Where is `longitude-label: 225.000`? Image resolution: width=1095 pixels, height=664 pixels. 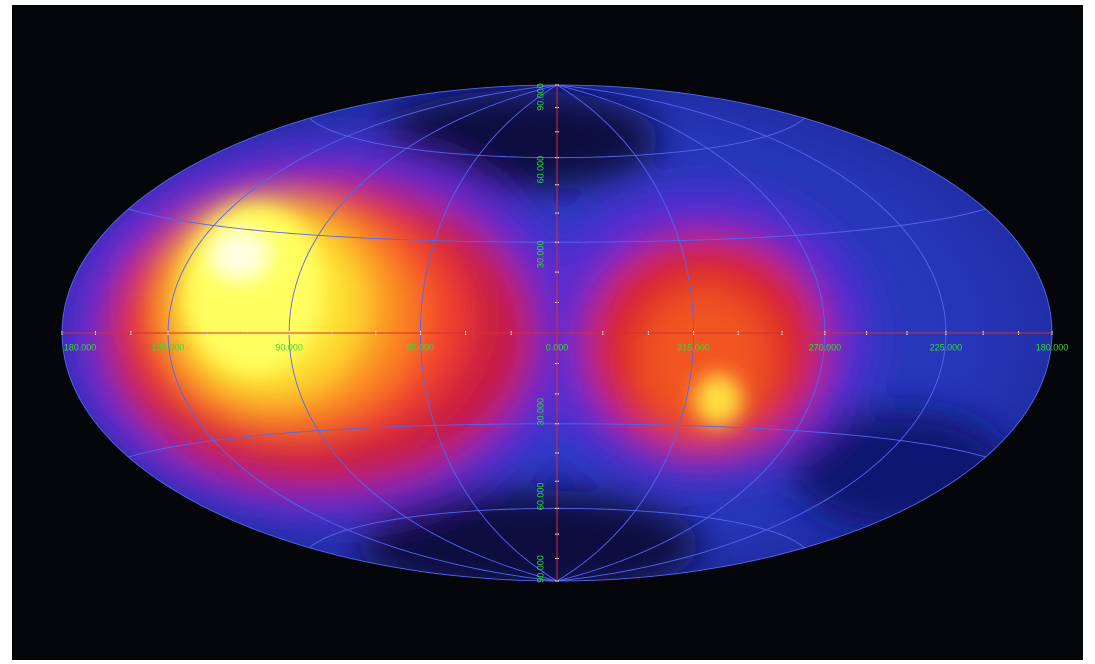
longitude-label: 225.000 is located at coordinates (946, 347).